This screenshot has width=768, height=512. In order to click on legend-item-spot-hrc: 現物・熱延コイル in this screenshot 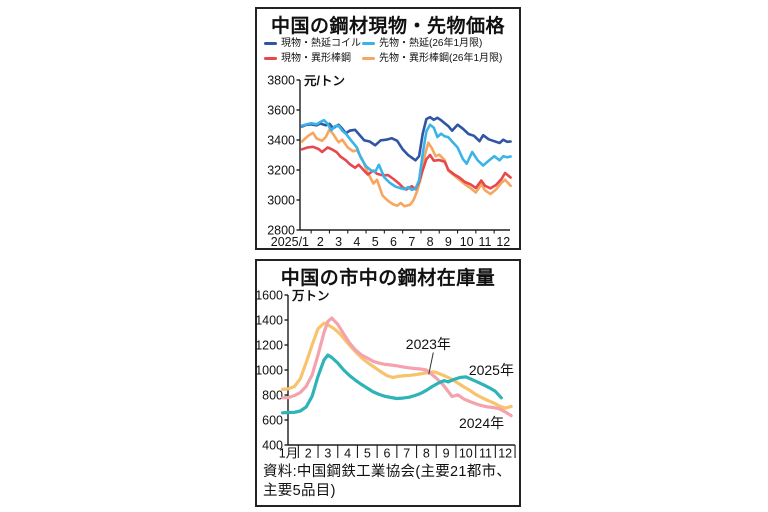, I will do `click(312, 43)`.